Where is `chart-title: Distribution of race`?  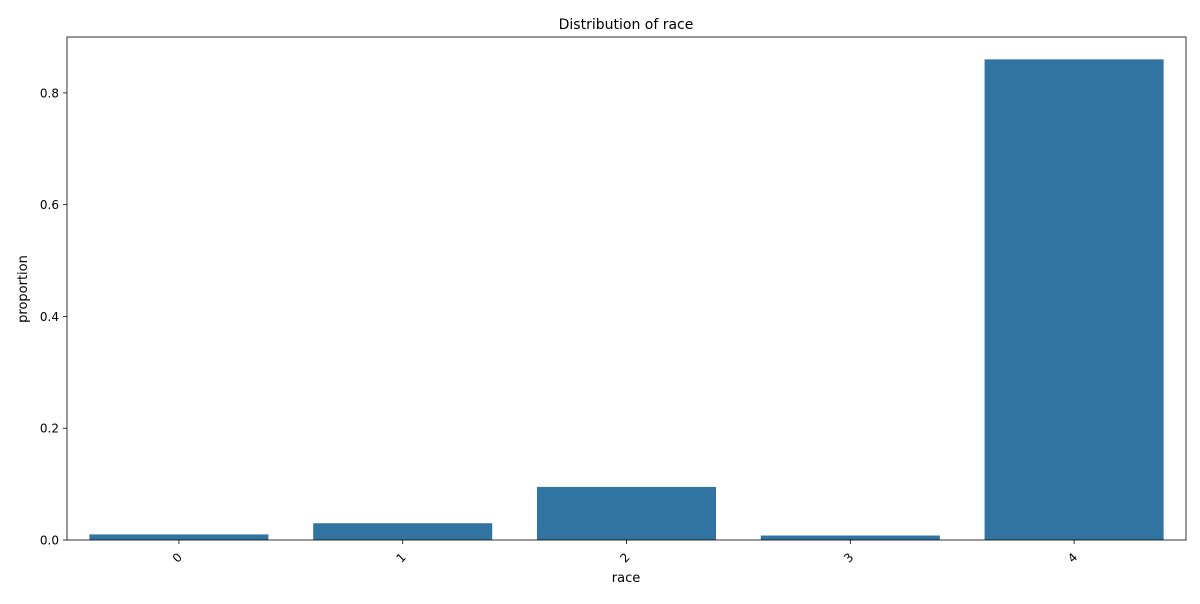 chart-title: Distribution of race is located at coordinates (626, 25).